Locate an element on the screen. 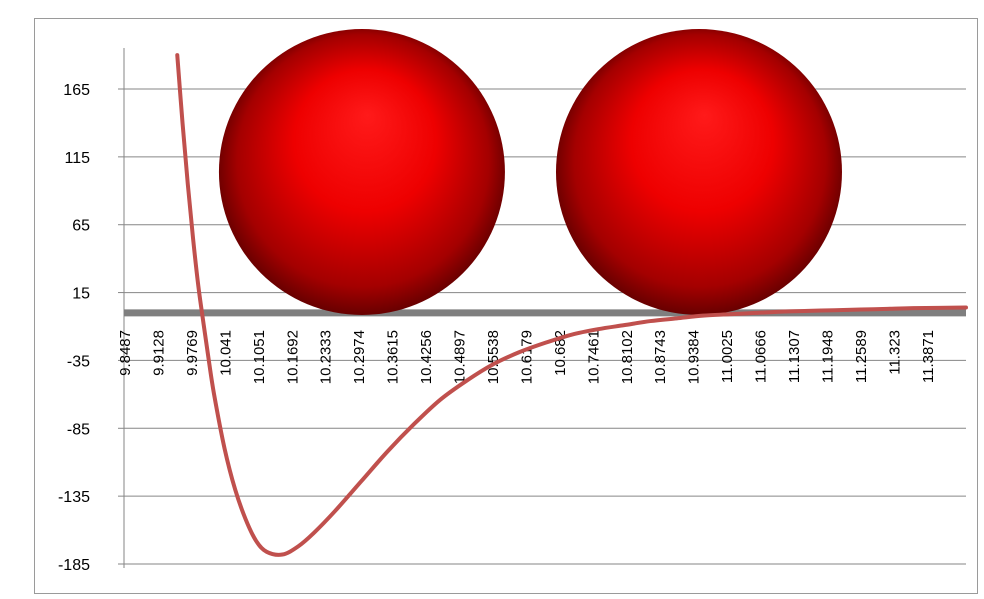 The image size is (984, 599). y-tick-label: -135 is located at coordinates (74, 497).